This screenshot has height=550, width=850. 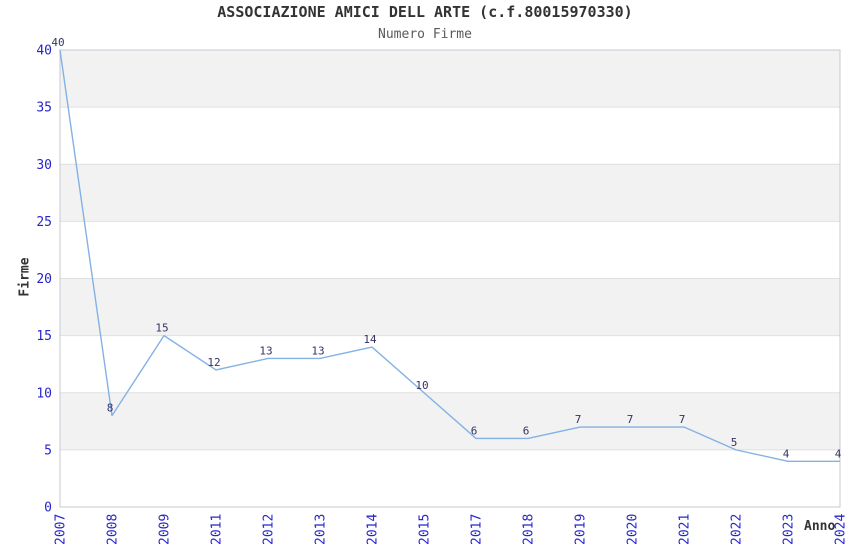 I want to click on x-tick-label: 2022, so click(x=737, y=529).